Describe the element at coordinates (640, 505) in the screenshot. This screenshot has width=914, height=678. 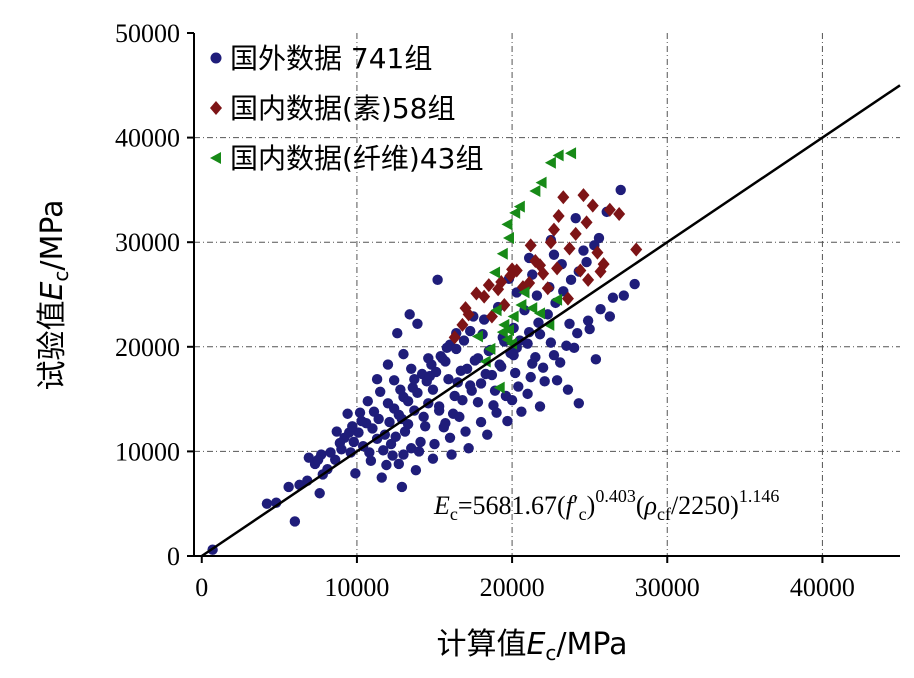
I see `formula-open2: (` at that location.